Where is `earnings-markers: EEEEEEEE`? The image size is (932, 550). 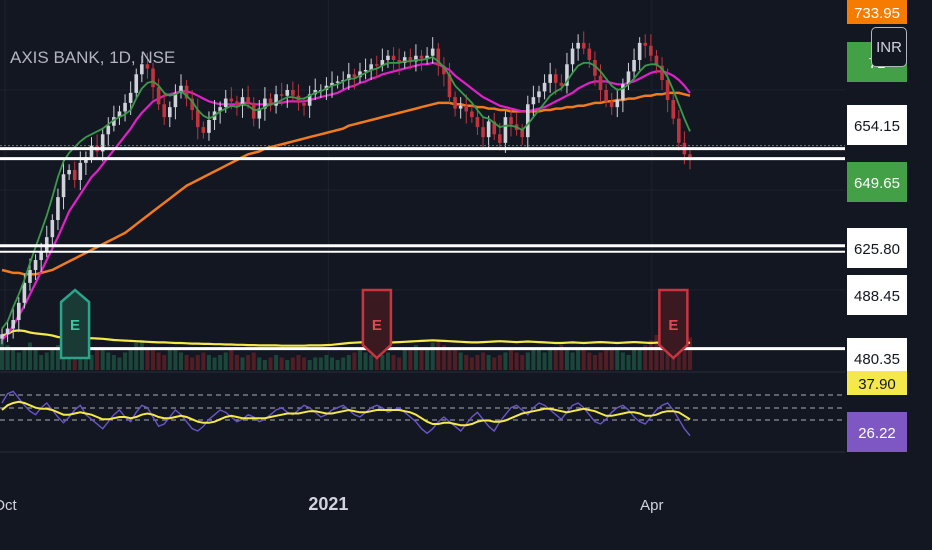
earnings-markers: EEEEEEEE is located at coordinates (495, 324).